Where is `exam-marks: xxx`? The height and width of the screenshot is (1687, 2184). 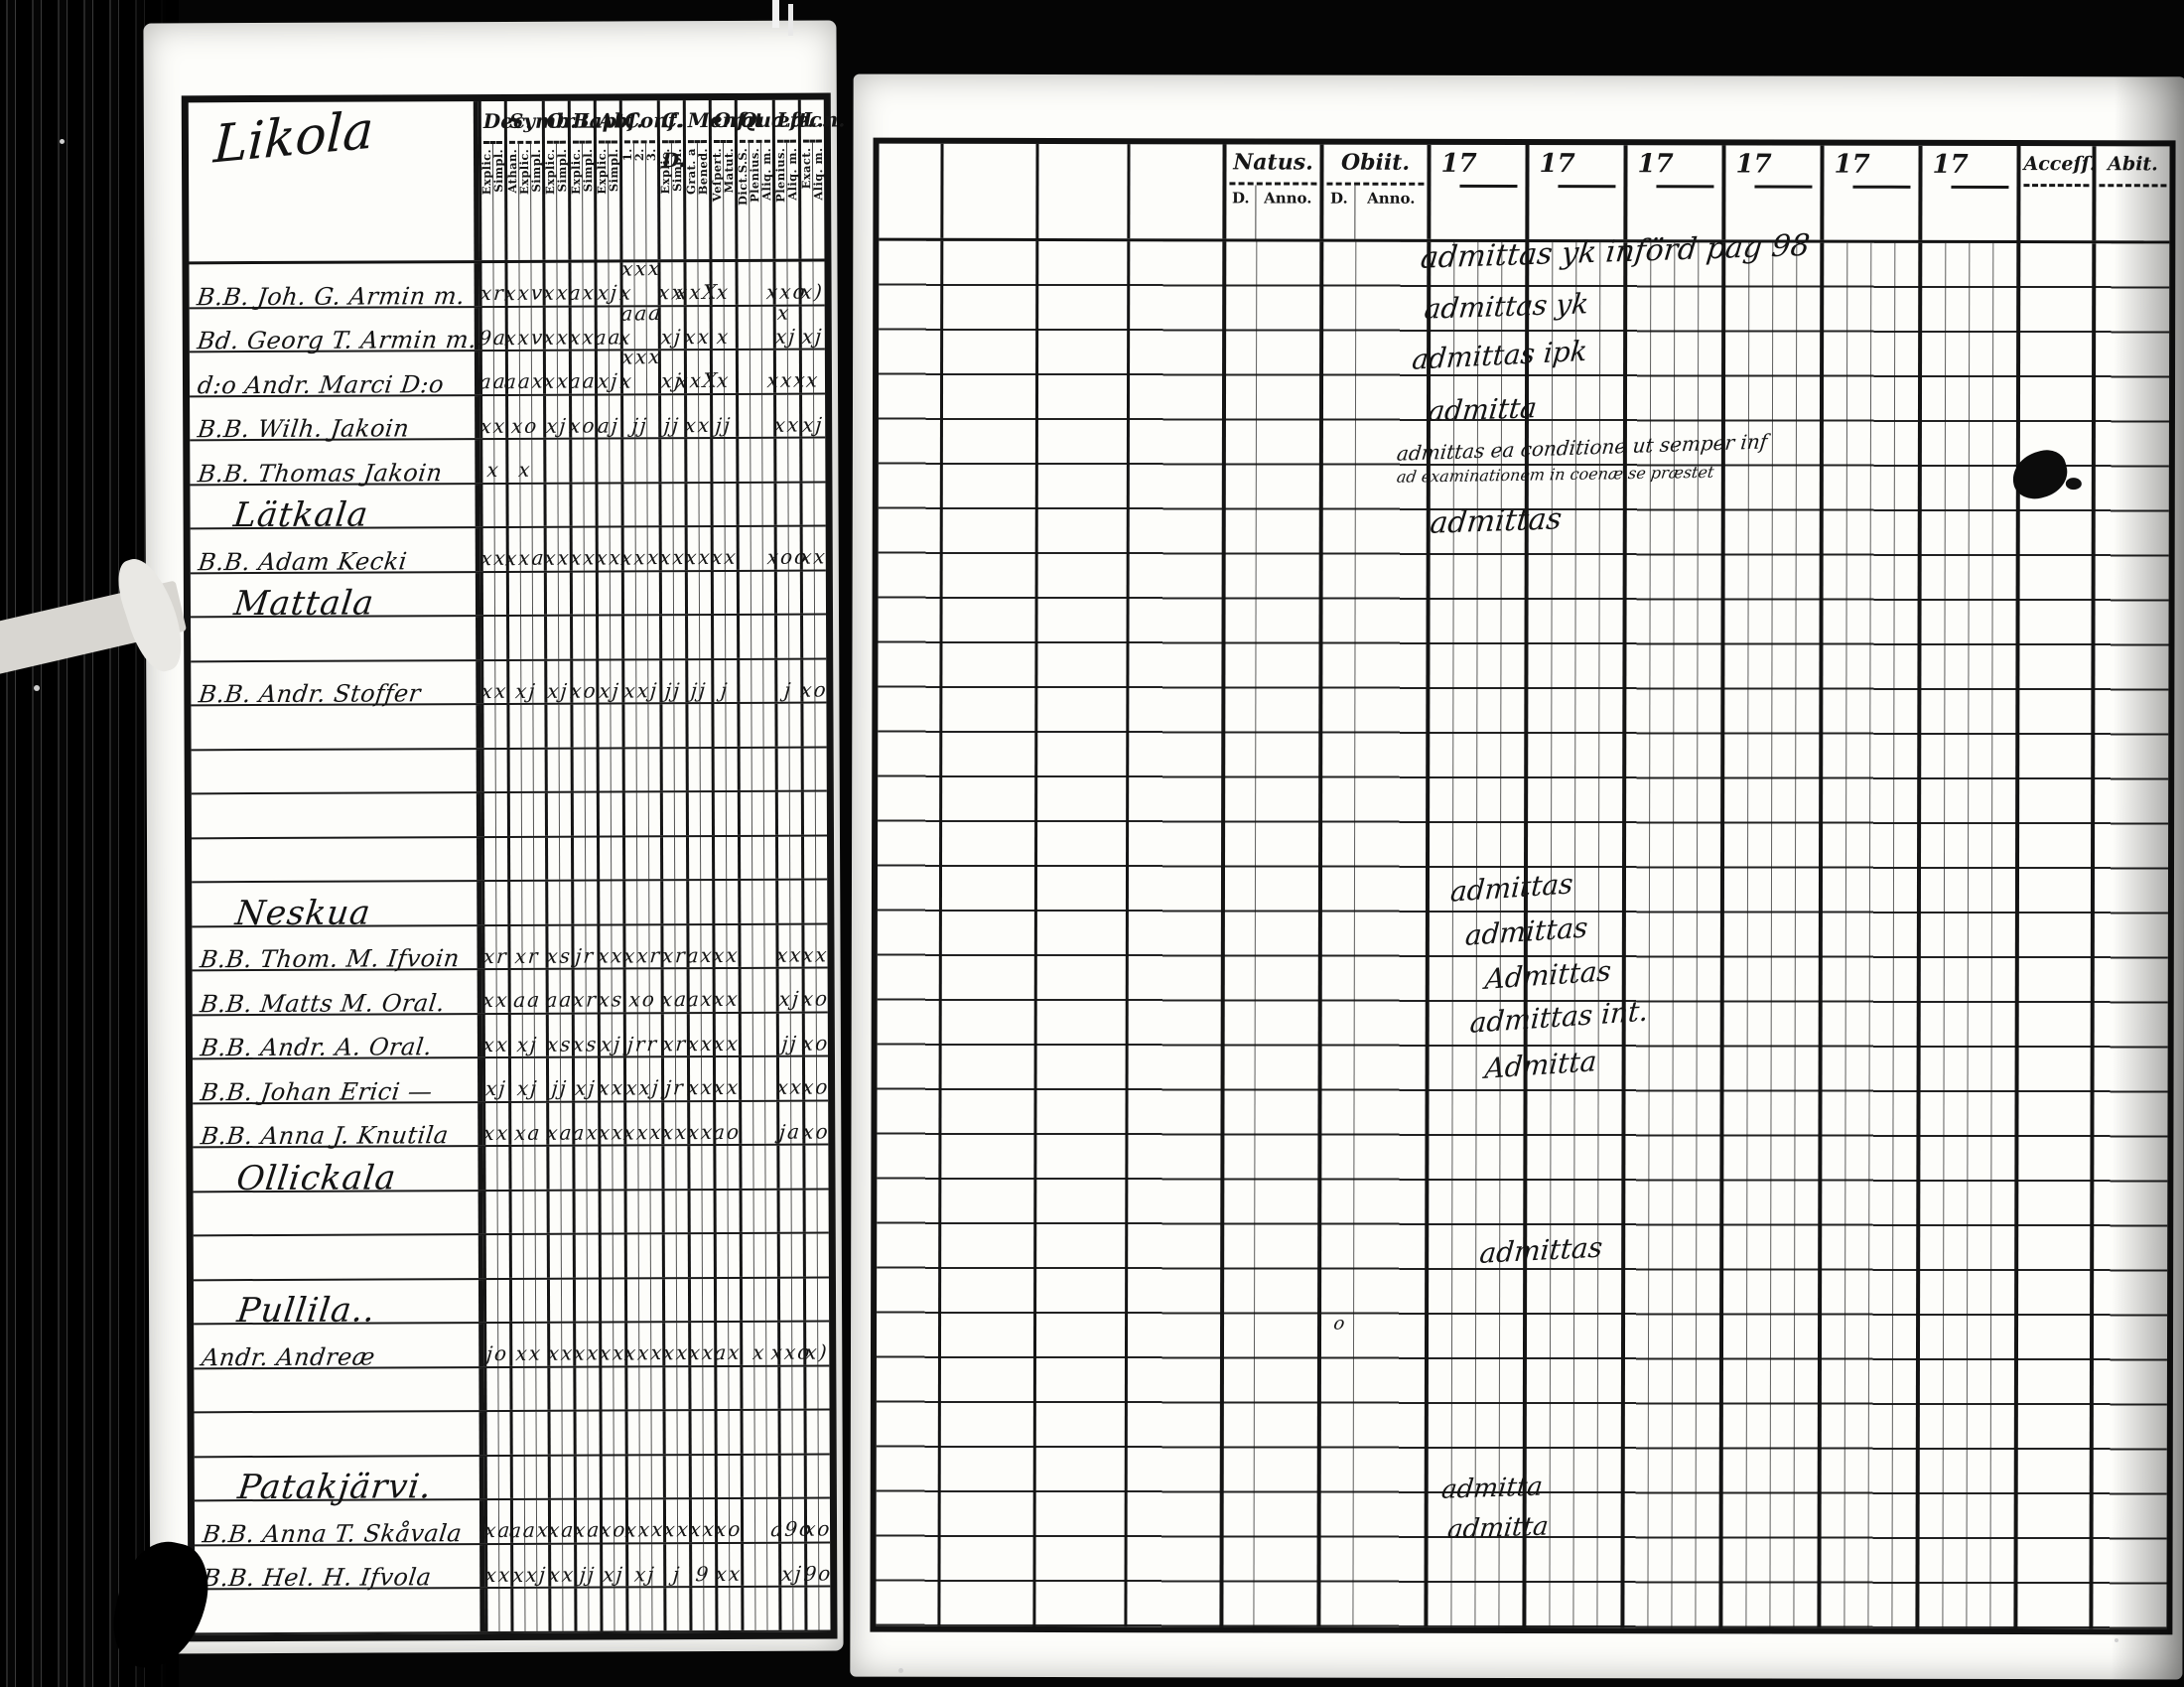
exam-marks: xxx is located at coordinates (644, 1352).